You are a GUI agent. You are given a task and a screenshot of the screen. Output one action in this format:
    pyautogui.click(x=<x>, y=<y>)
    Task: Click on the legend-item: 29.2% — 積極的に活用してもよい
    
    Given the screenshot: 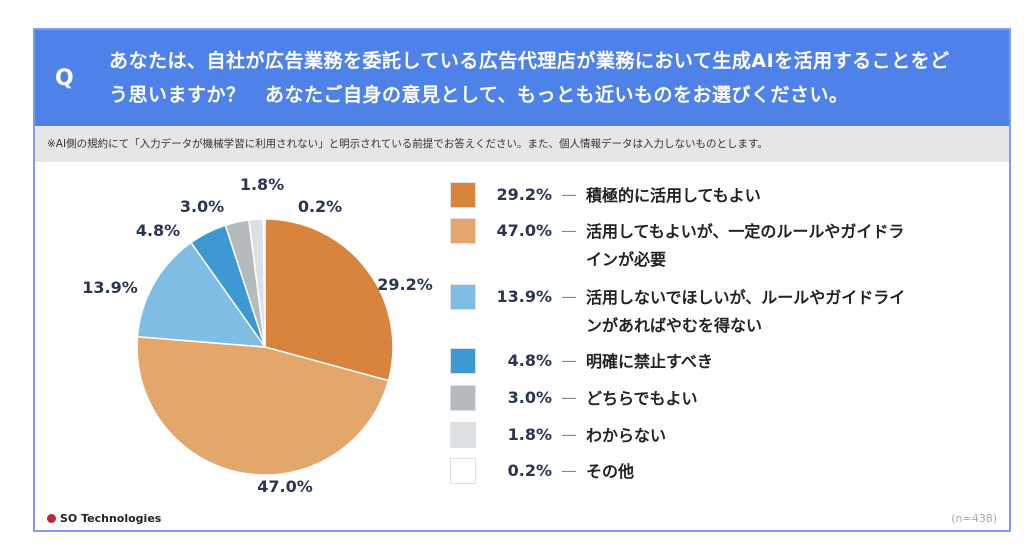 What is the action you would take?
    pyautogui.click(x=683, y=196)
    